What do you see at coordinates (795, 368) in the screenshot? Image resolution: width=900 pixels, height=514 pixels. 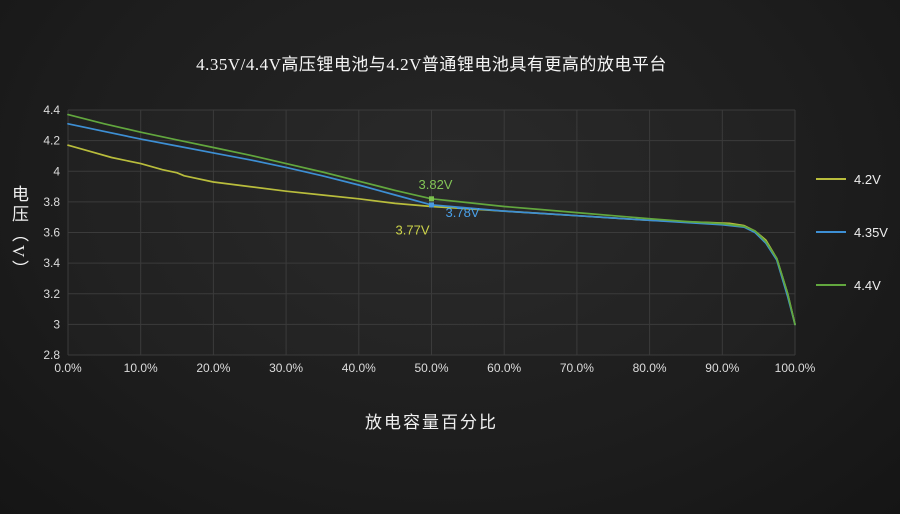 I see `svg-text: 100.0%` at bounding box center [795, 368].